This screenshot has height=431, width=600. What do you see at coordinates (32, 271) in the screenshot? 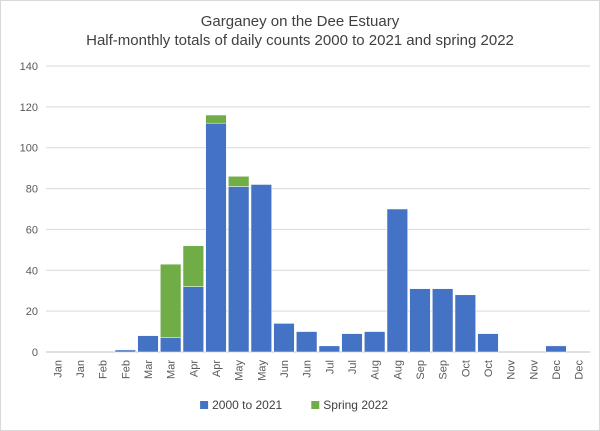
I see `y-tick-label: 40` at bounding box center [32, 271].